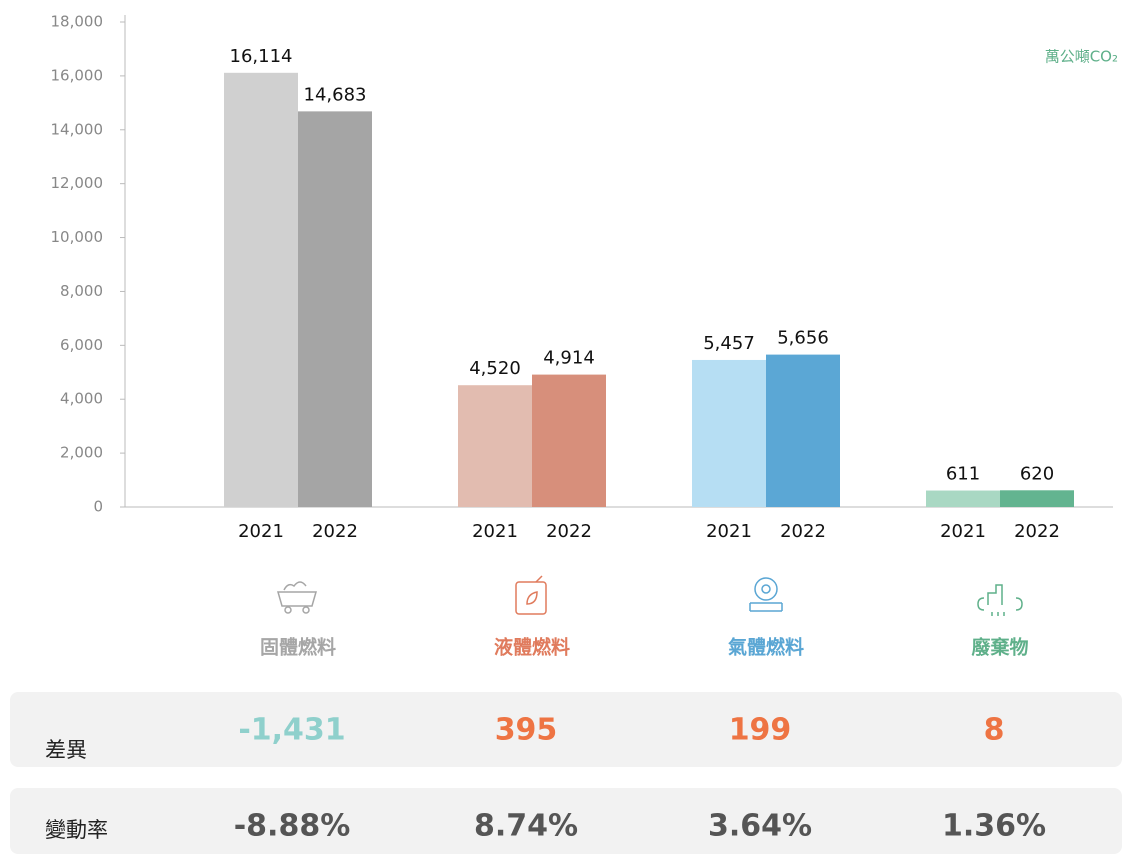  What do you see at coordinates (77, 183) in the screenshot?
I see `y-tick-label: 12,000` at bounding box center [77, 183].